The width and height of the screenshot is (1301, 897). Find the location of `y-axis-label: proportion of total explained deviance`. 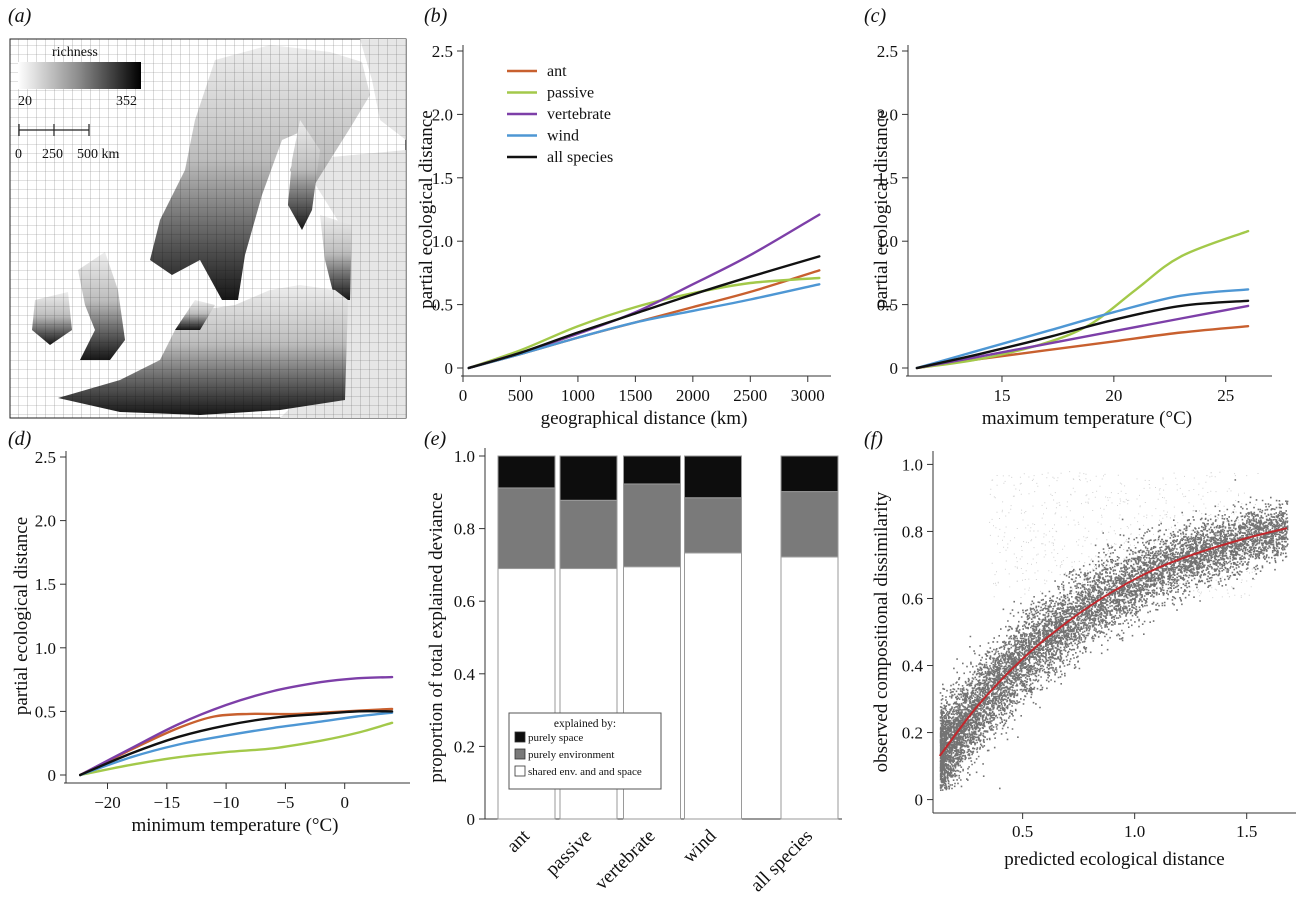

y-axis-label: proportion of total explained deviance is located at coordinates (436, 637).